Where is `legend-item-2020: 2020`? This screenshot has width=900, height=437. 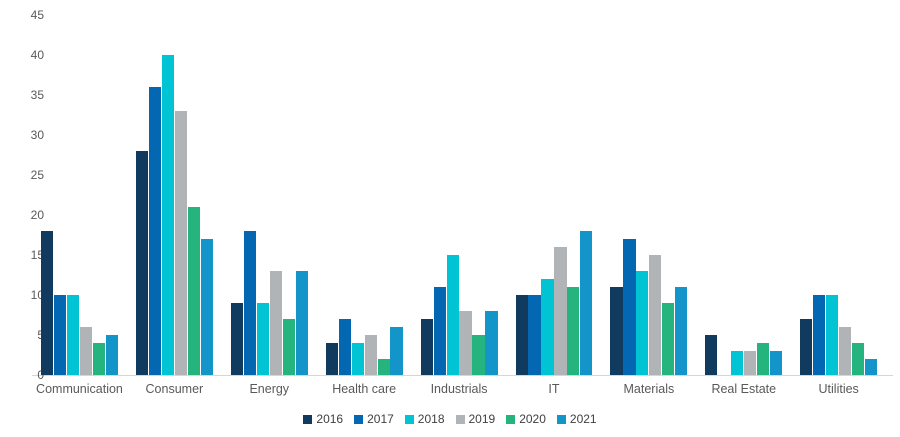
legend-item-2020: 2020 is located at coordinates (526, 419).